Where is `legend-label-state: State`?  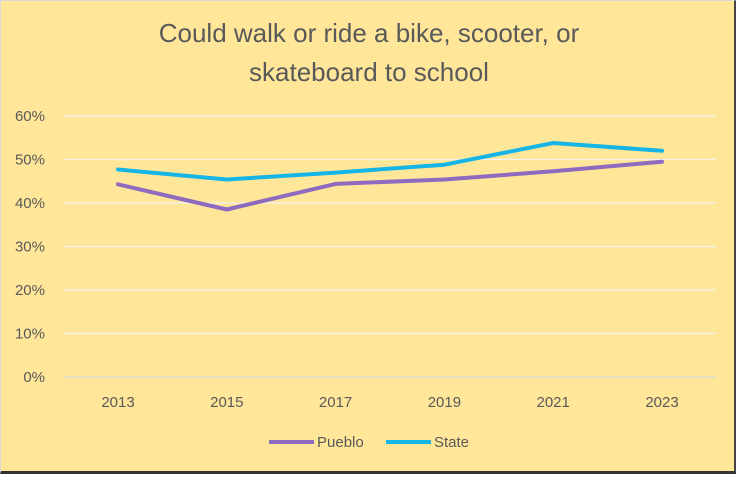 legend-label-state: State is located at coordinates (451, 442).